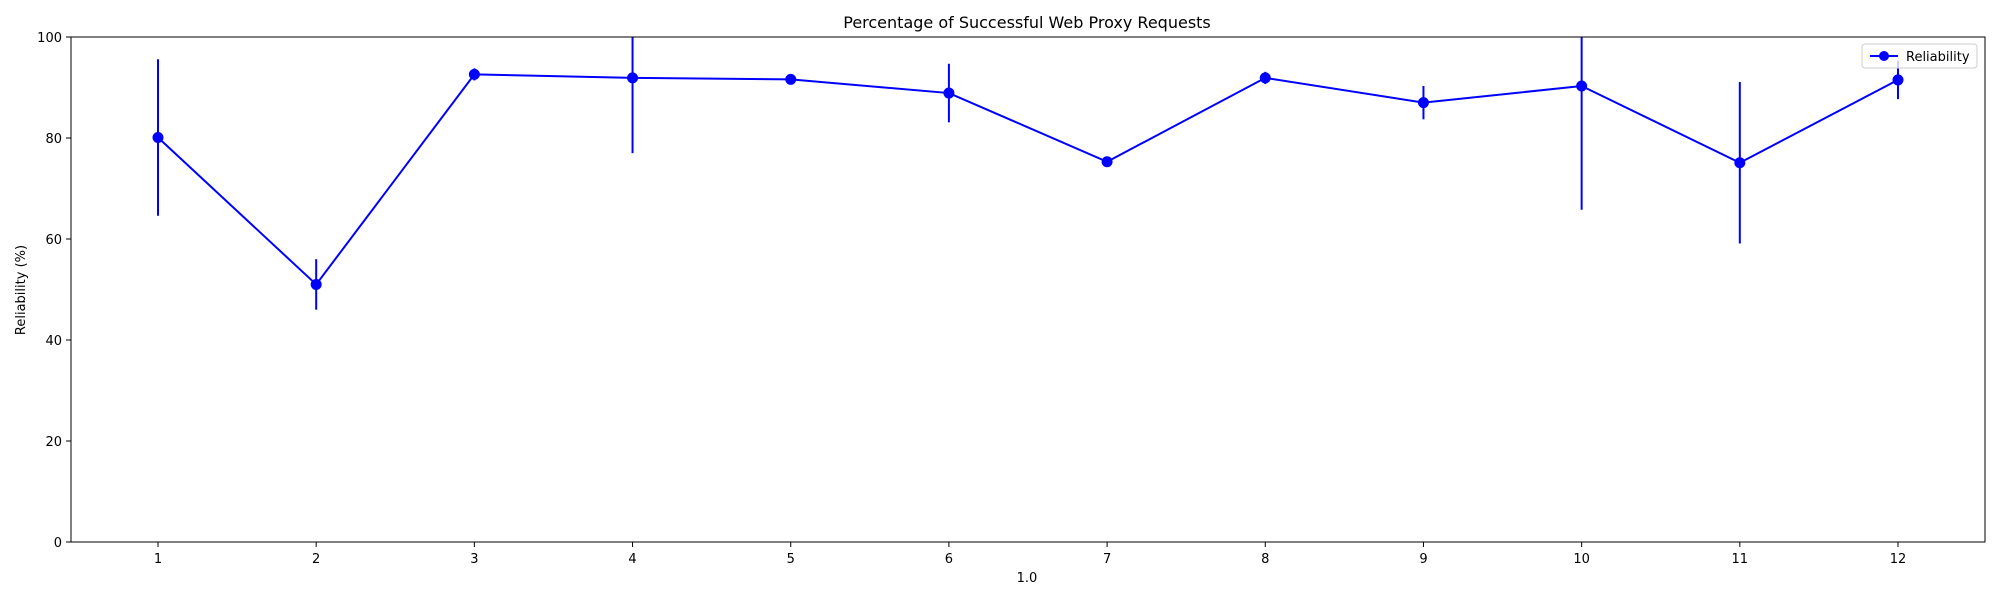 This screenshot has width=2000, height=600. What do you see at coordinates (791, 559) in the screenshot?
I see `x-tick-label: 5` at bounding box center [791, 559].